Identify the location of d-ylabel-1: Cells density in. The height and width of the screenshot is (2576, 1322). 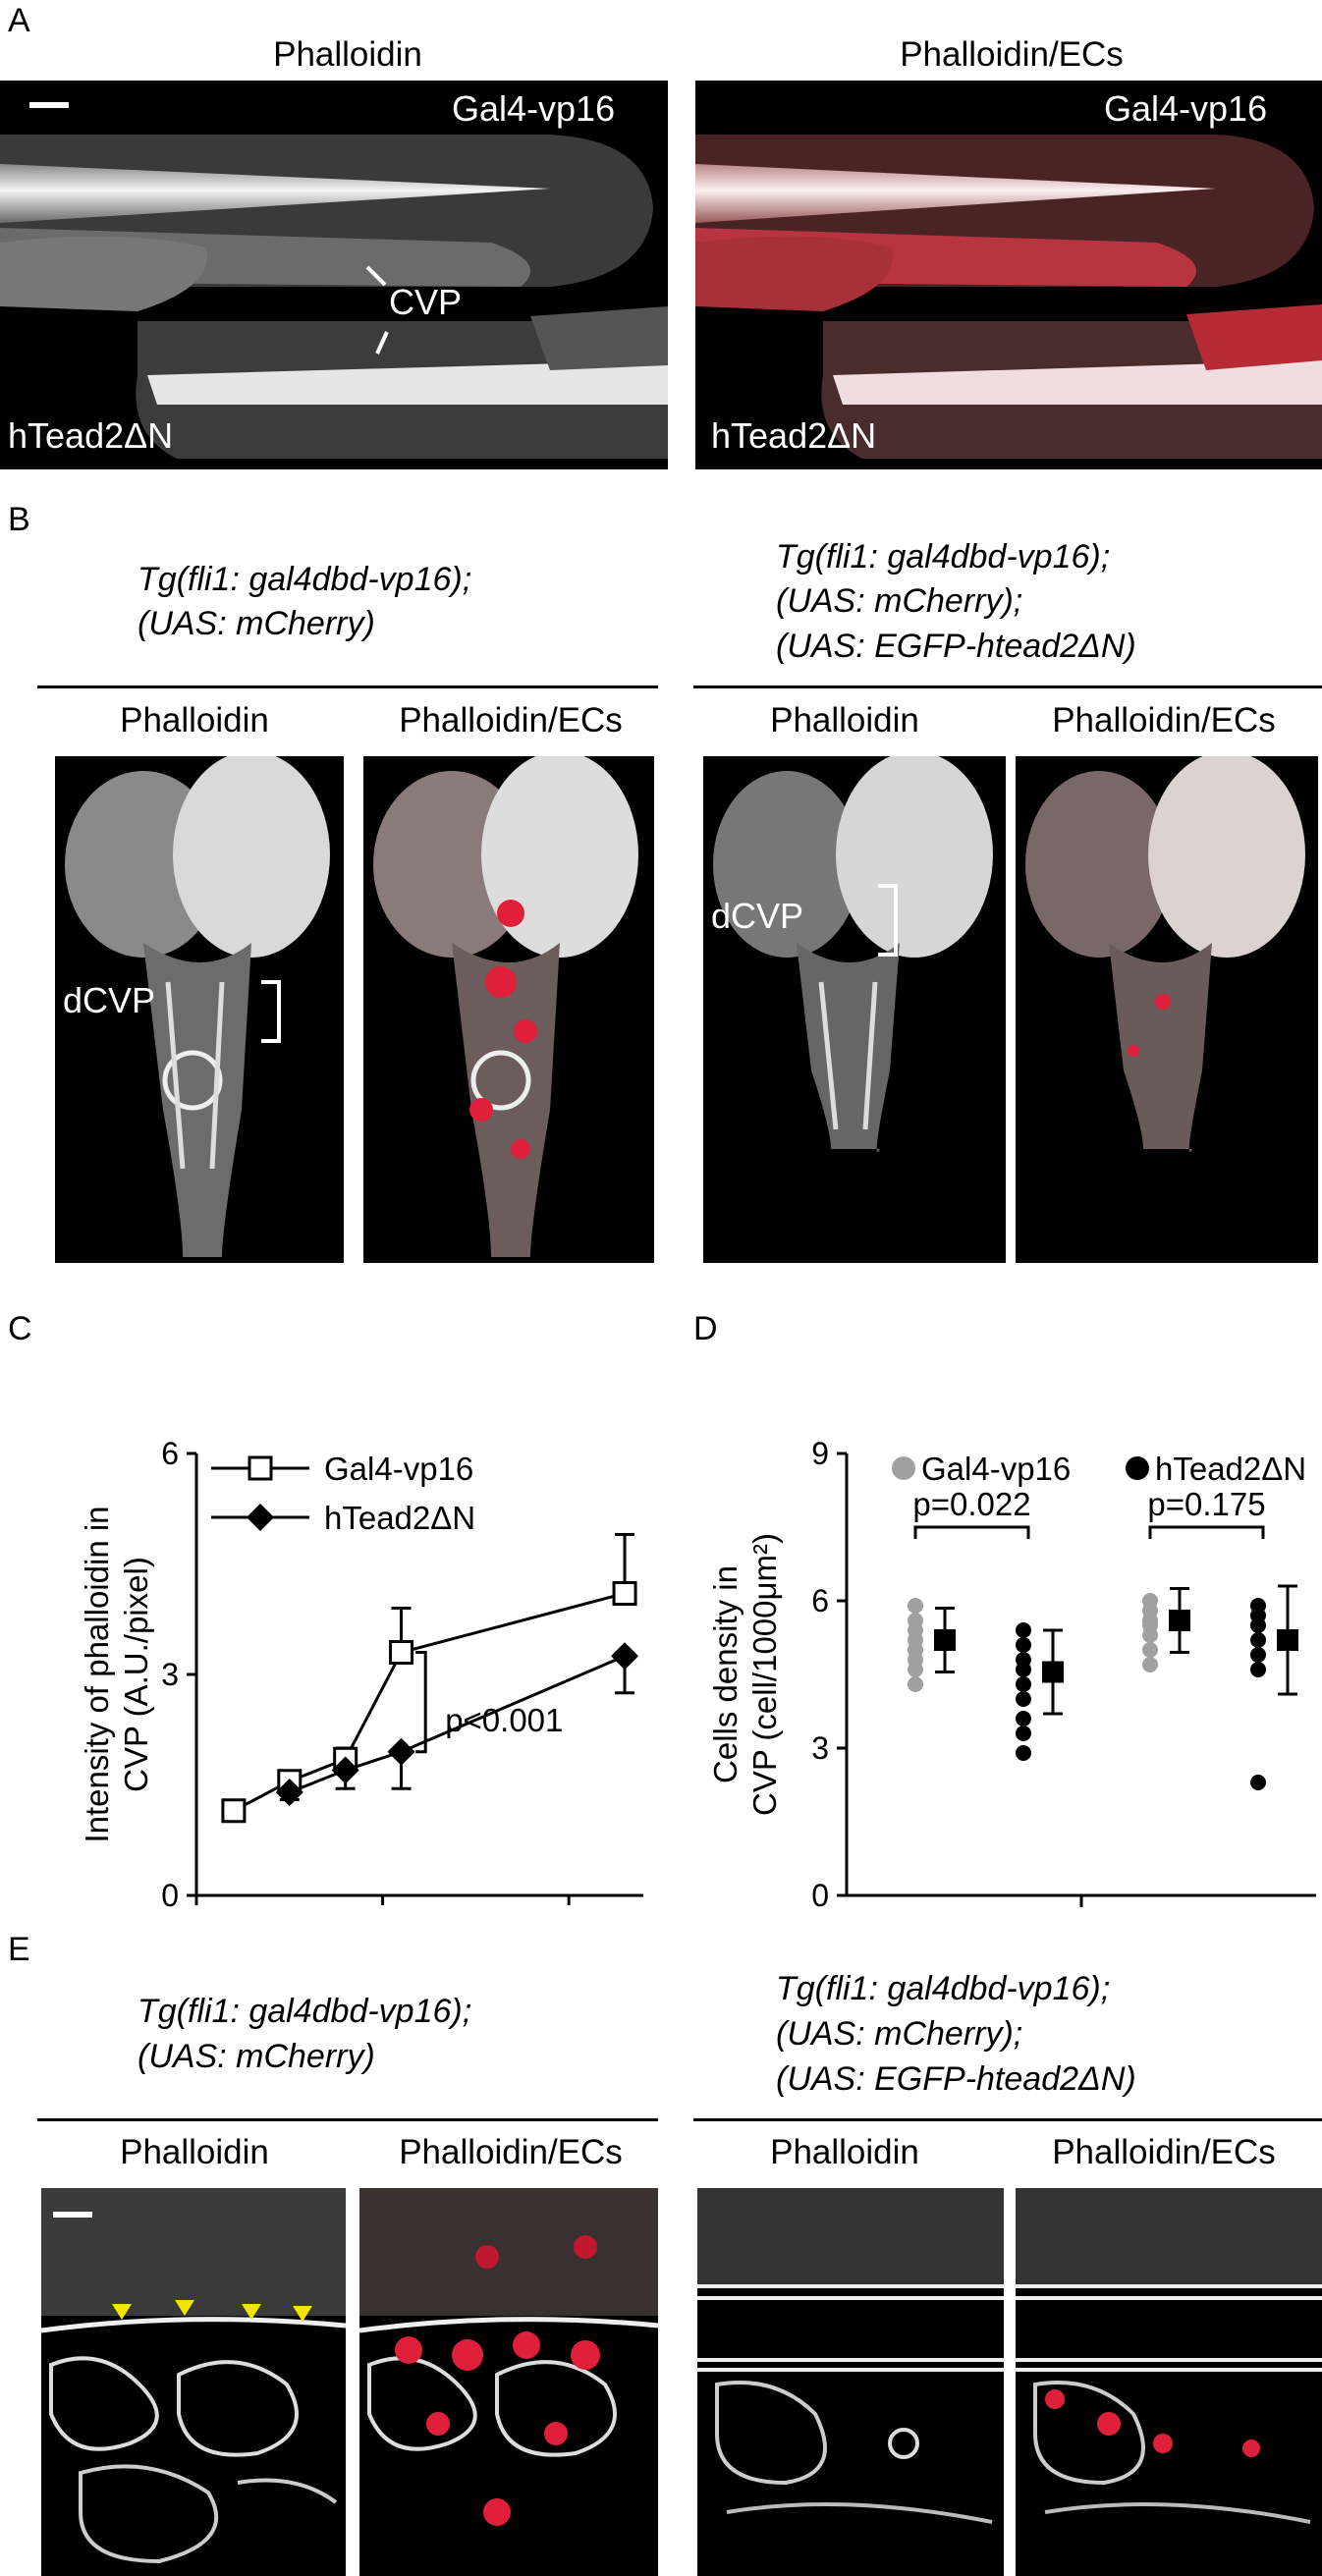
(725, 1674).